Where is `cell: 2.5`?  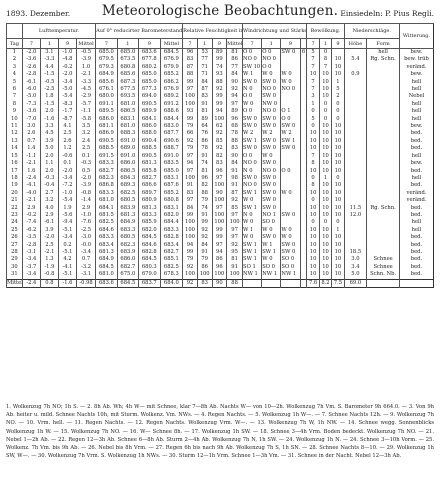
cell: 2.5 is located at coordinates (67, 134).